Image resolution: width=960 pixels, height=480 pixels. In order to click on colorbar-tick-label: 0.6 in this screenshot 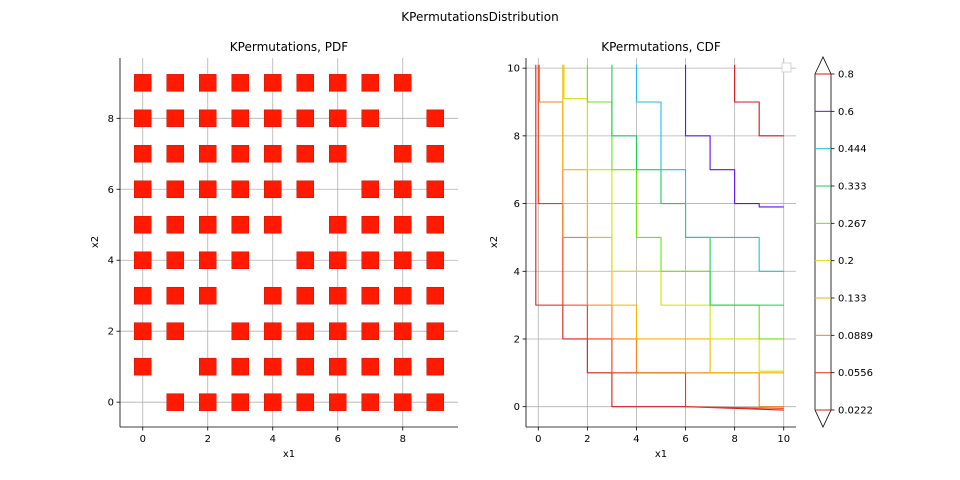, I will do `click(846, 112)`.